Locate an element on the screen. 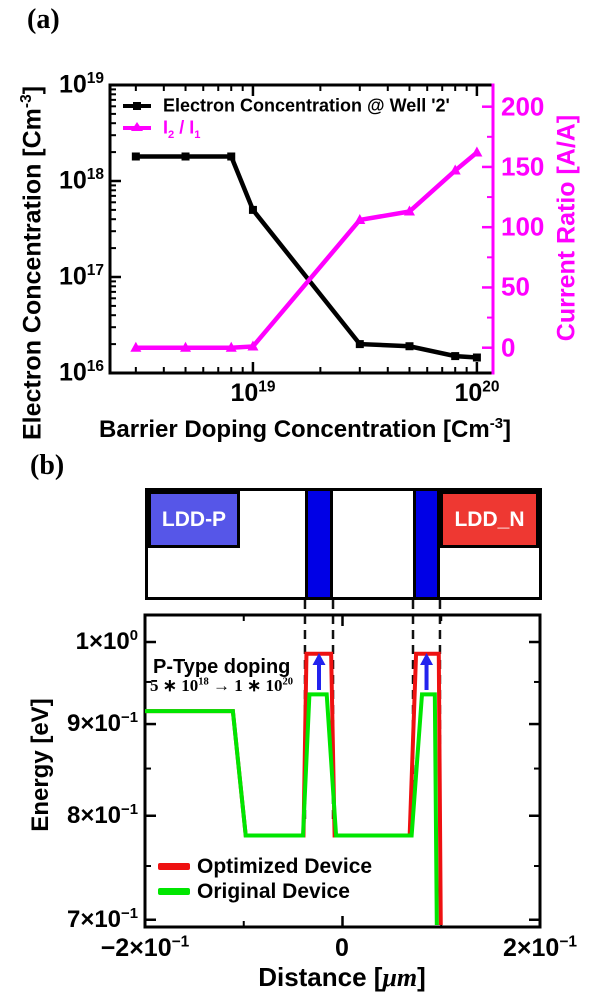  b-xtick-neg2e-1: −2×10⁻¹ is located at coordinates (145, 947).